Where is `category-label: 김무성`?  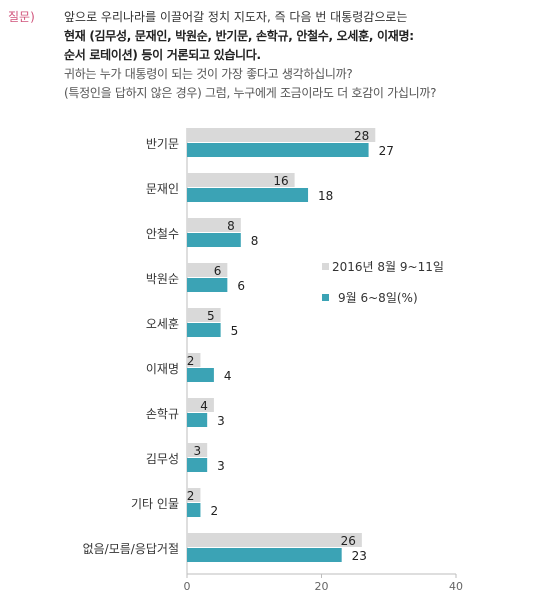
category-label: 김무성 is located at coordinates (162, 459).